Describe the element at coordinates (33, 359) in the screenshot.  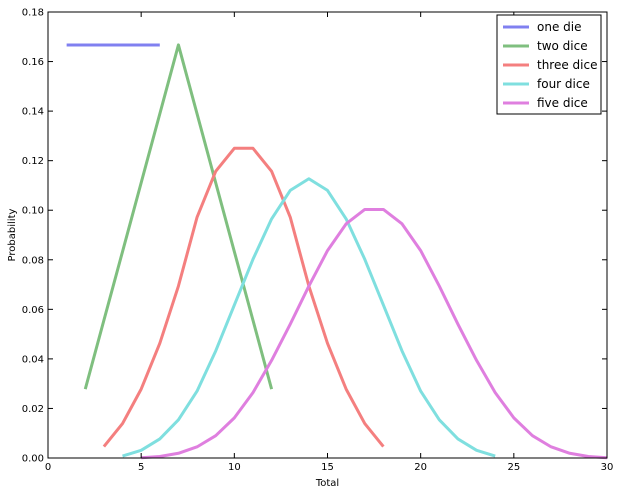
I see `y-tick-label: 0.04` at that location.